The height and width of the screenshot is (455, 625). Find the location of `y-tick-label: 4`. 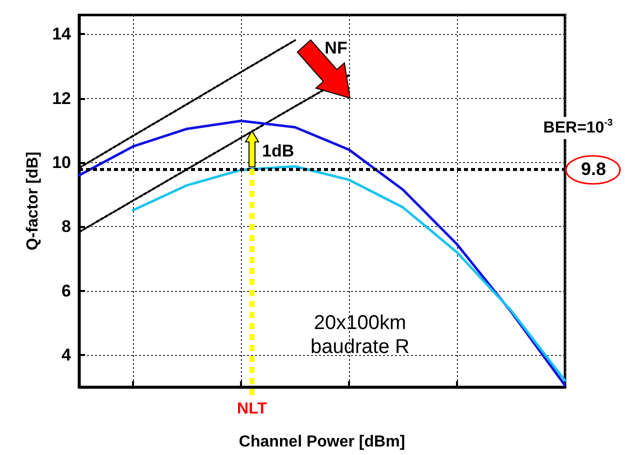

y-tick-label: 4 is located at coordinates (67, 354).